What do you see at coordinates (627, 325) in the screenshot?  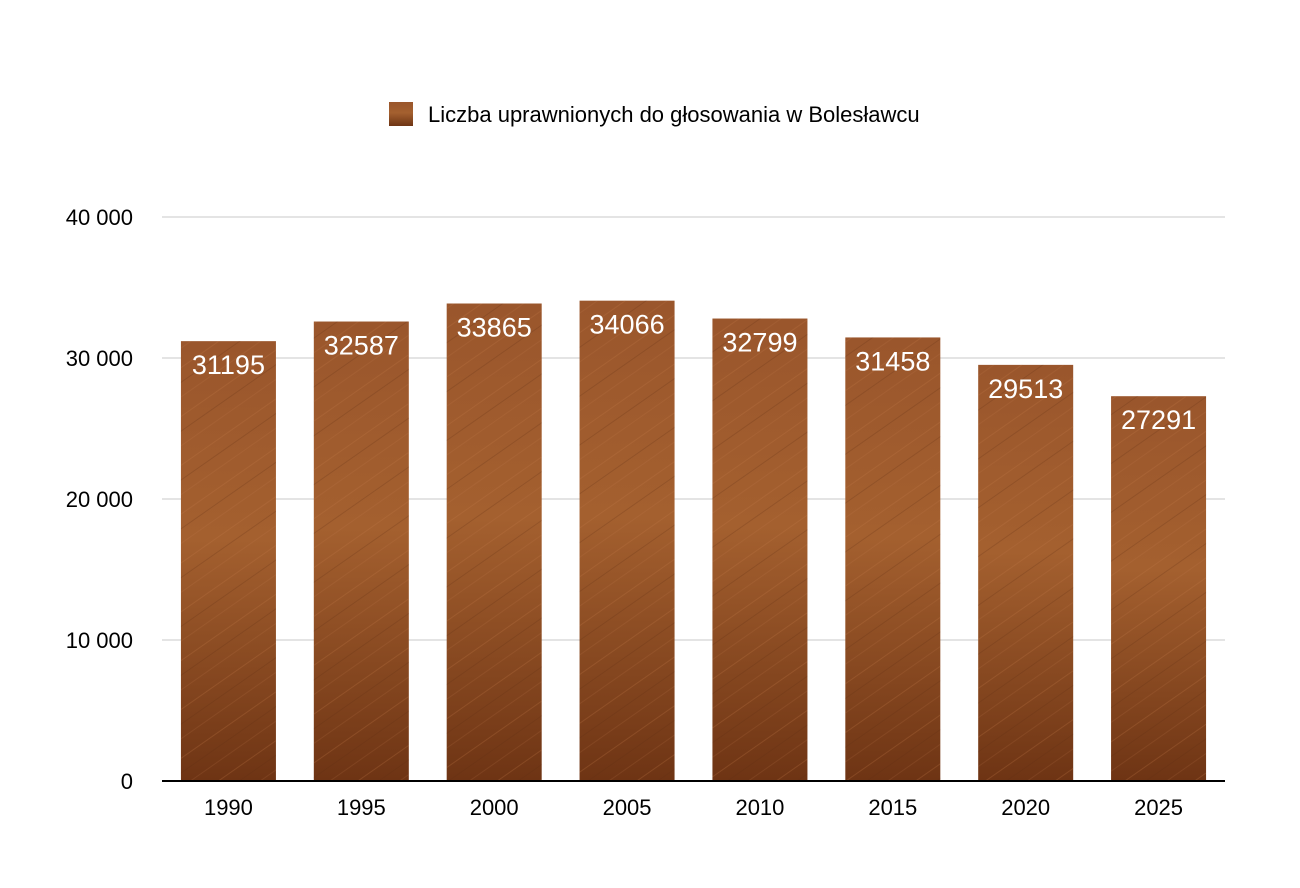 I see `data-label: 34066` at bounding box center [627, 325].